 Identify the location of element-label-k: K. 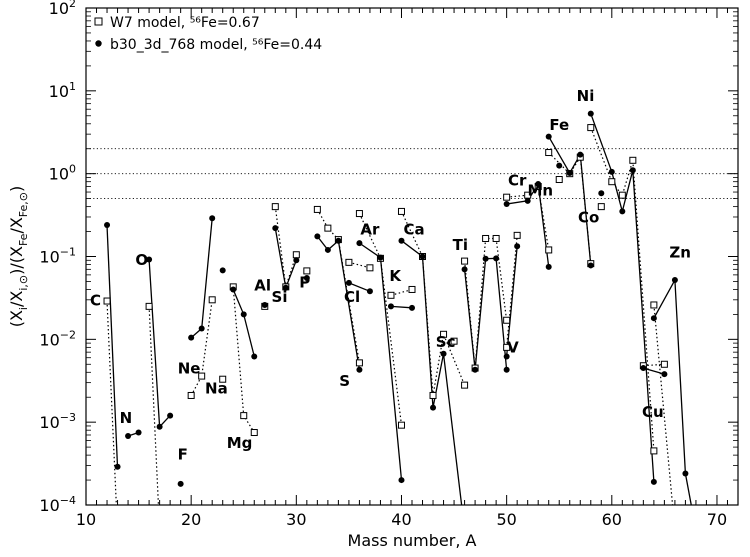
(395, 276).